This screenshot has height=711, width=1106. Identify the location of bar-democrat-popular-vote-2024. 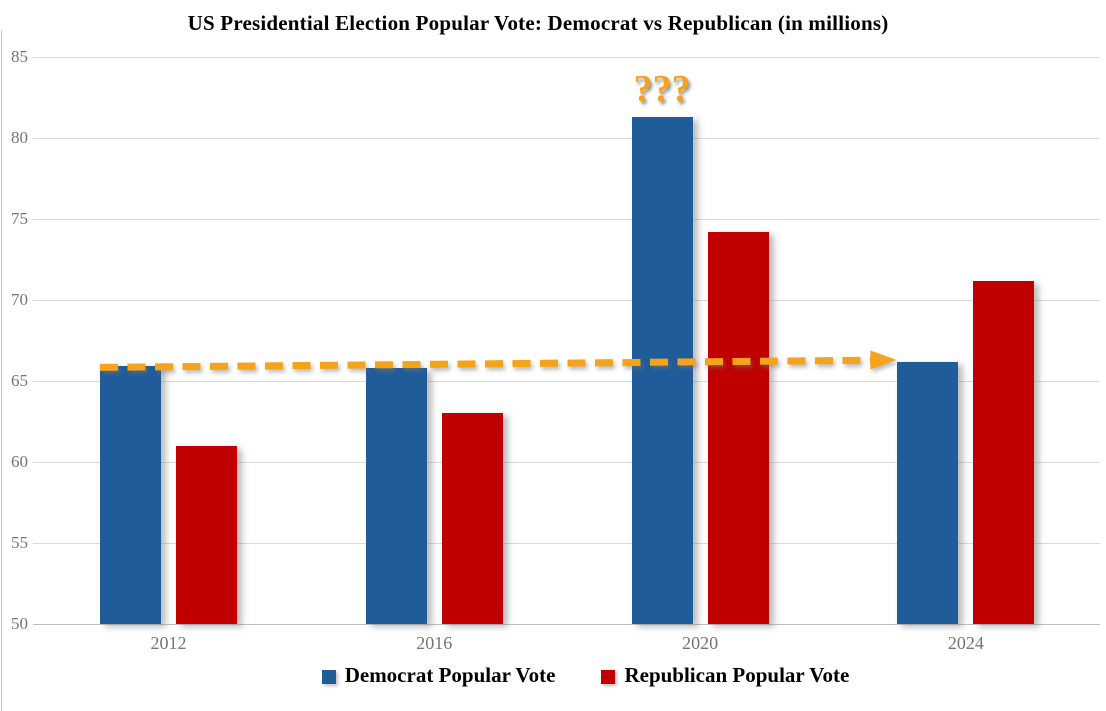
(928, 492).